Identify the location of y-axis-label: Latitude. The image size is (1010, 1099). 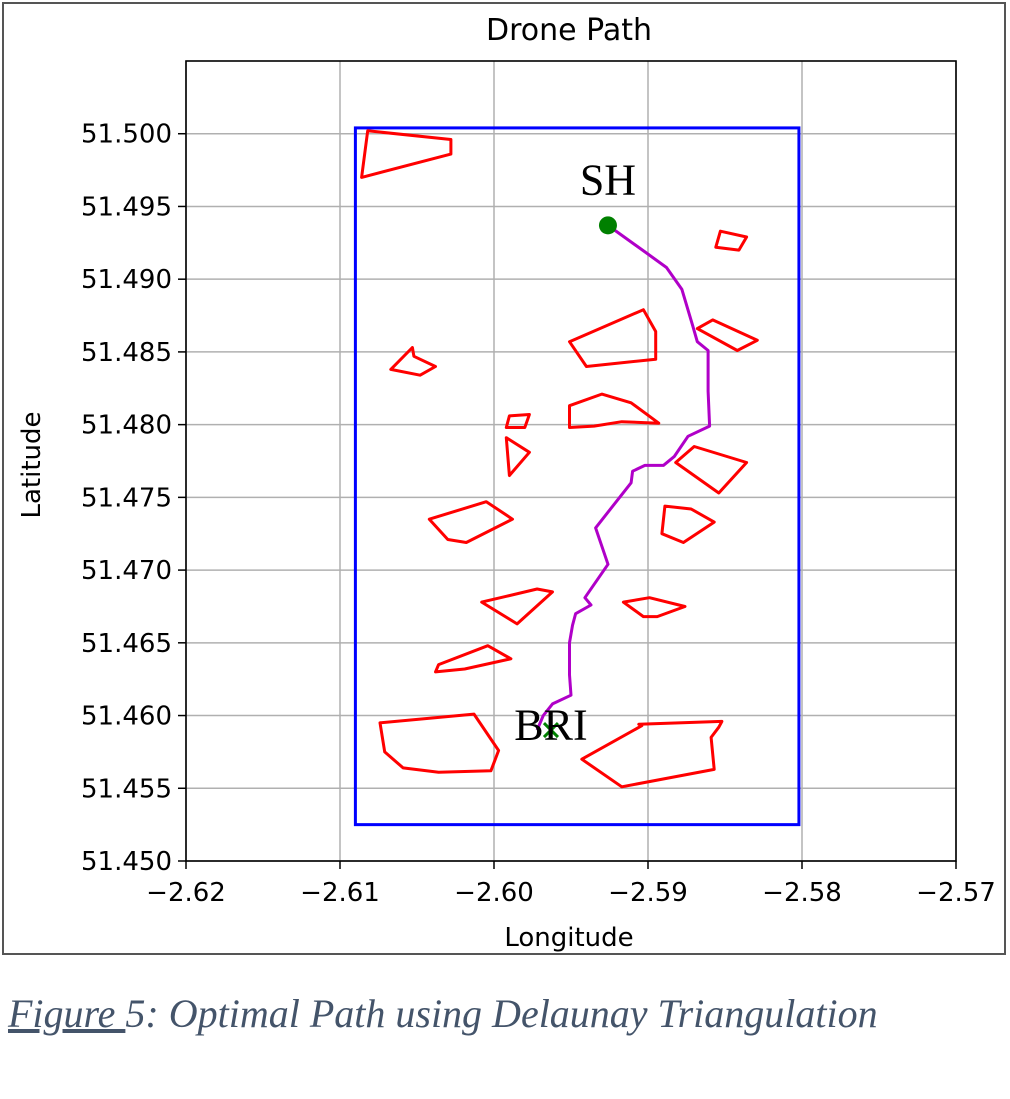
(32, 464).